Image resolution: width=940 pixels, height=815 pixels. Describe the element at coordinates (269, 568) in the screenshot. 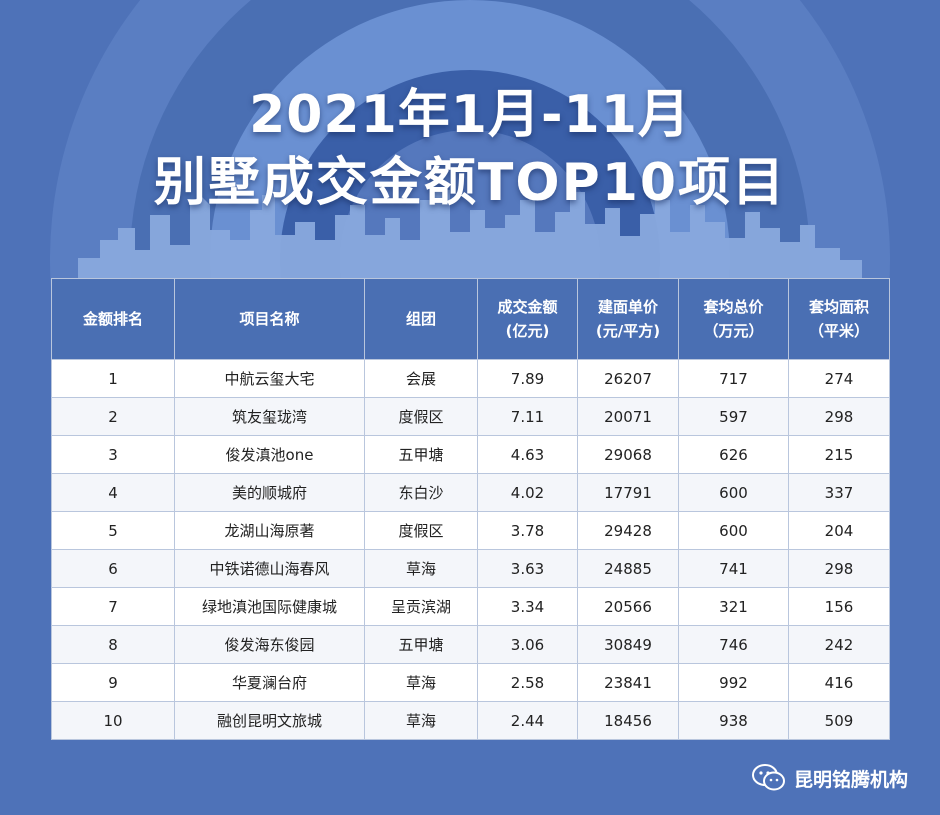

I see `table-cell: 中铁诺德山海春风` at that location.